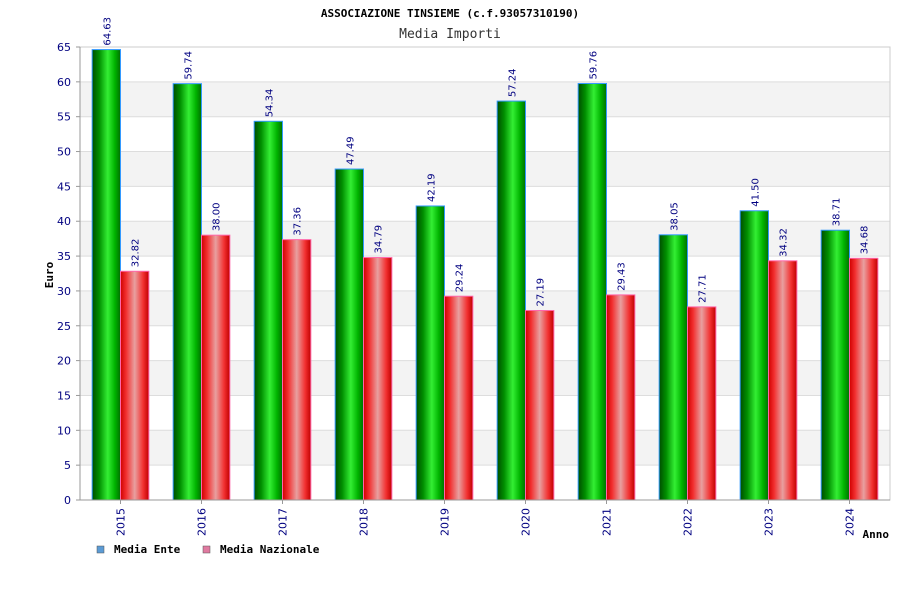 This screenshot has width=900, height=600. What do you see at coordinates (64, 256) in the screenshot?
I see `y-tick-label: 35` at bounding box center [64, 256].